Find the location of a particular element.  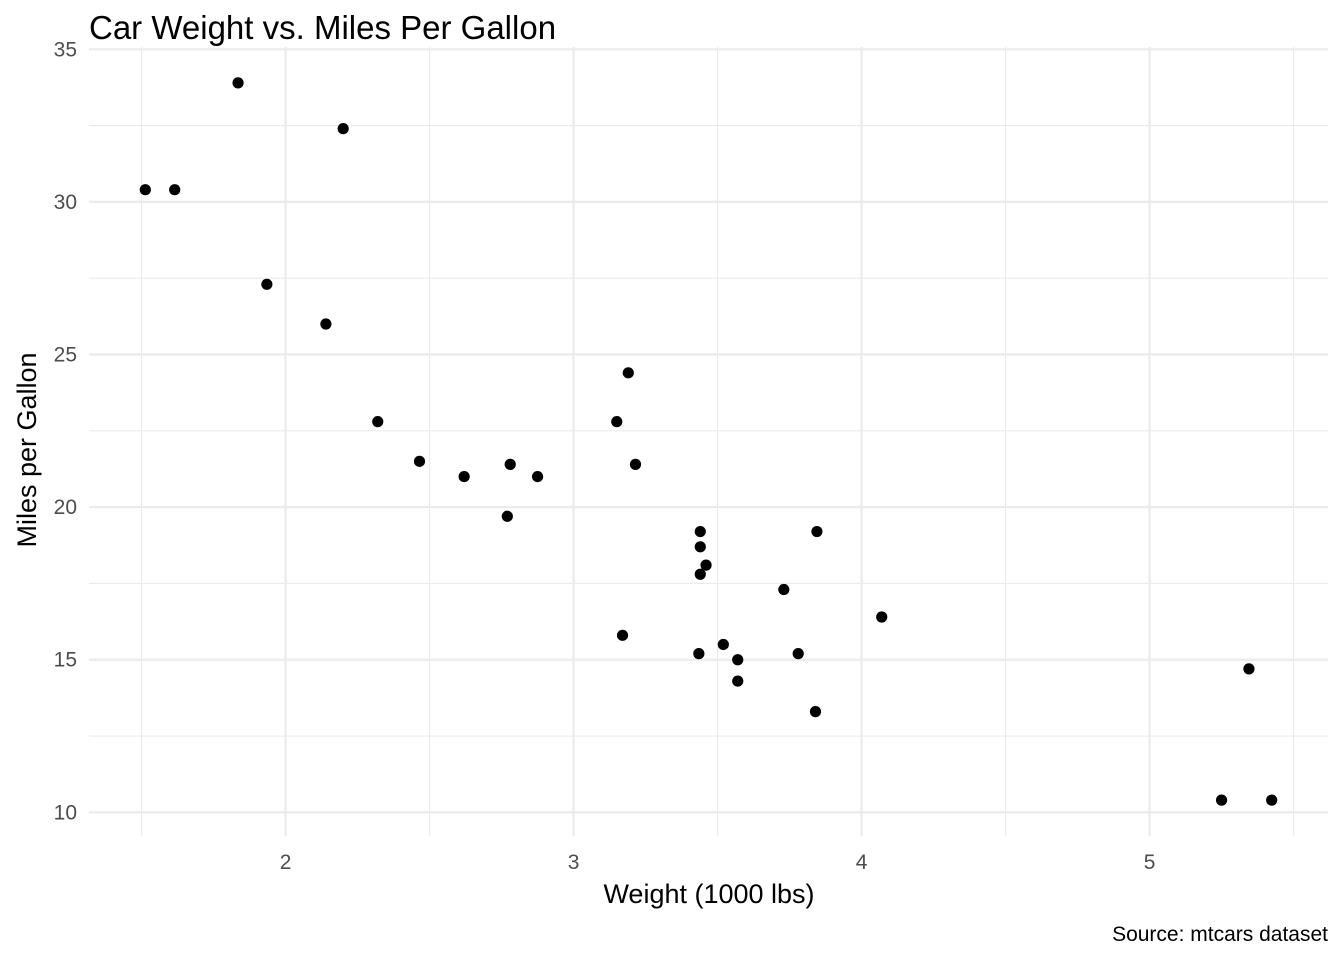

x-tick-label: 4 is located at coordinates (862, 862).